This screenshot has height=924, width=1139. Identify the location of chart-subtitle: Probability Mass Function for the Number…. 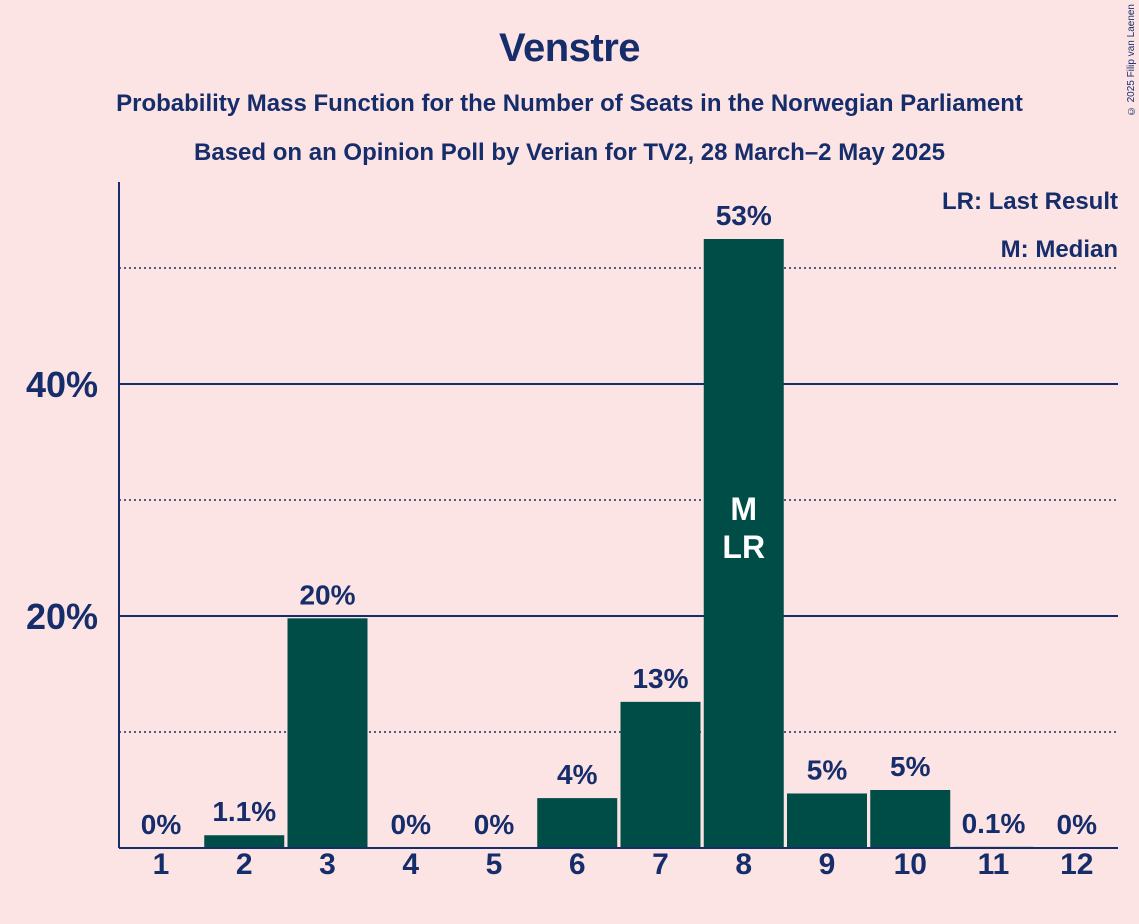
(569, 103).